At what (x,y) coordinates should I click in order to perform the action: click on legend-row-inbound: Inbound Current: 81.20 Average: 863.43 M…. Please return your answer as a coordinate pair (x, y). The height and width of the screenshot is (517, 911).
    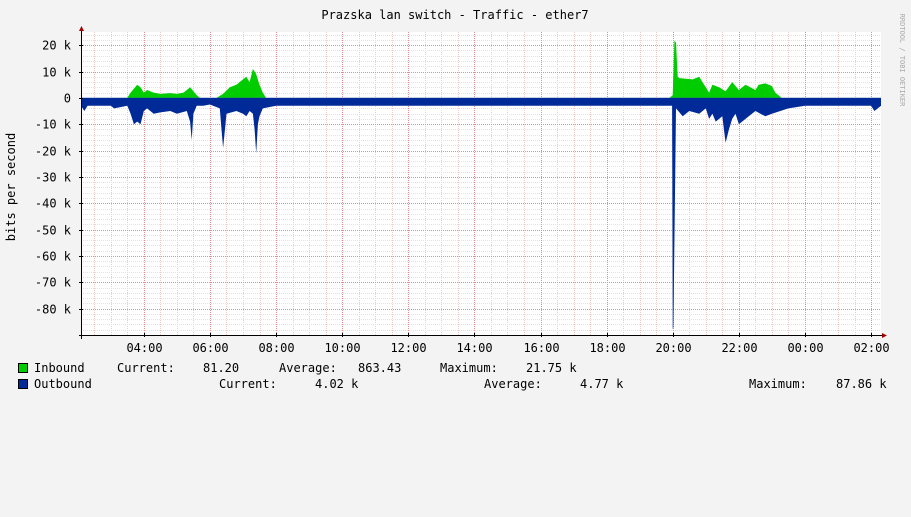
    Looking at the image, I should click on (455, 369).